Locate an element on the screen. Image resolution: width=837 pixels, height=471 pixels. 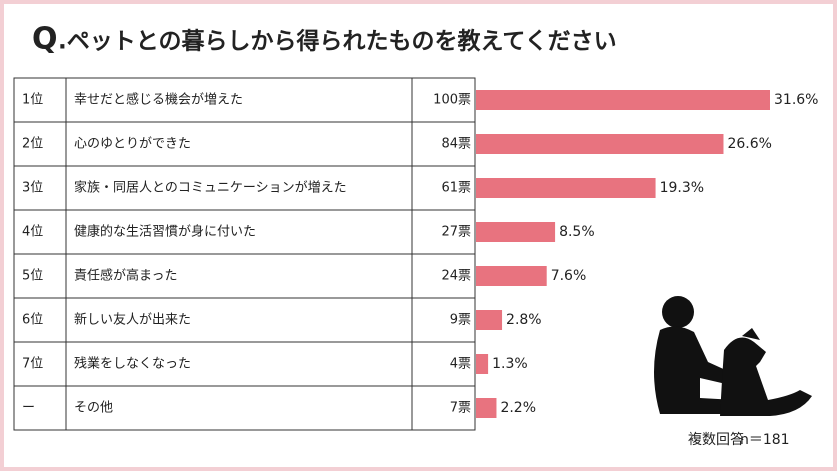
votes: 9票 is located at coordinates (460, 320).